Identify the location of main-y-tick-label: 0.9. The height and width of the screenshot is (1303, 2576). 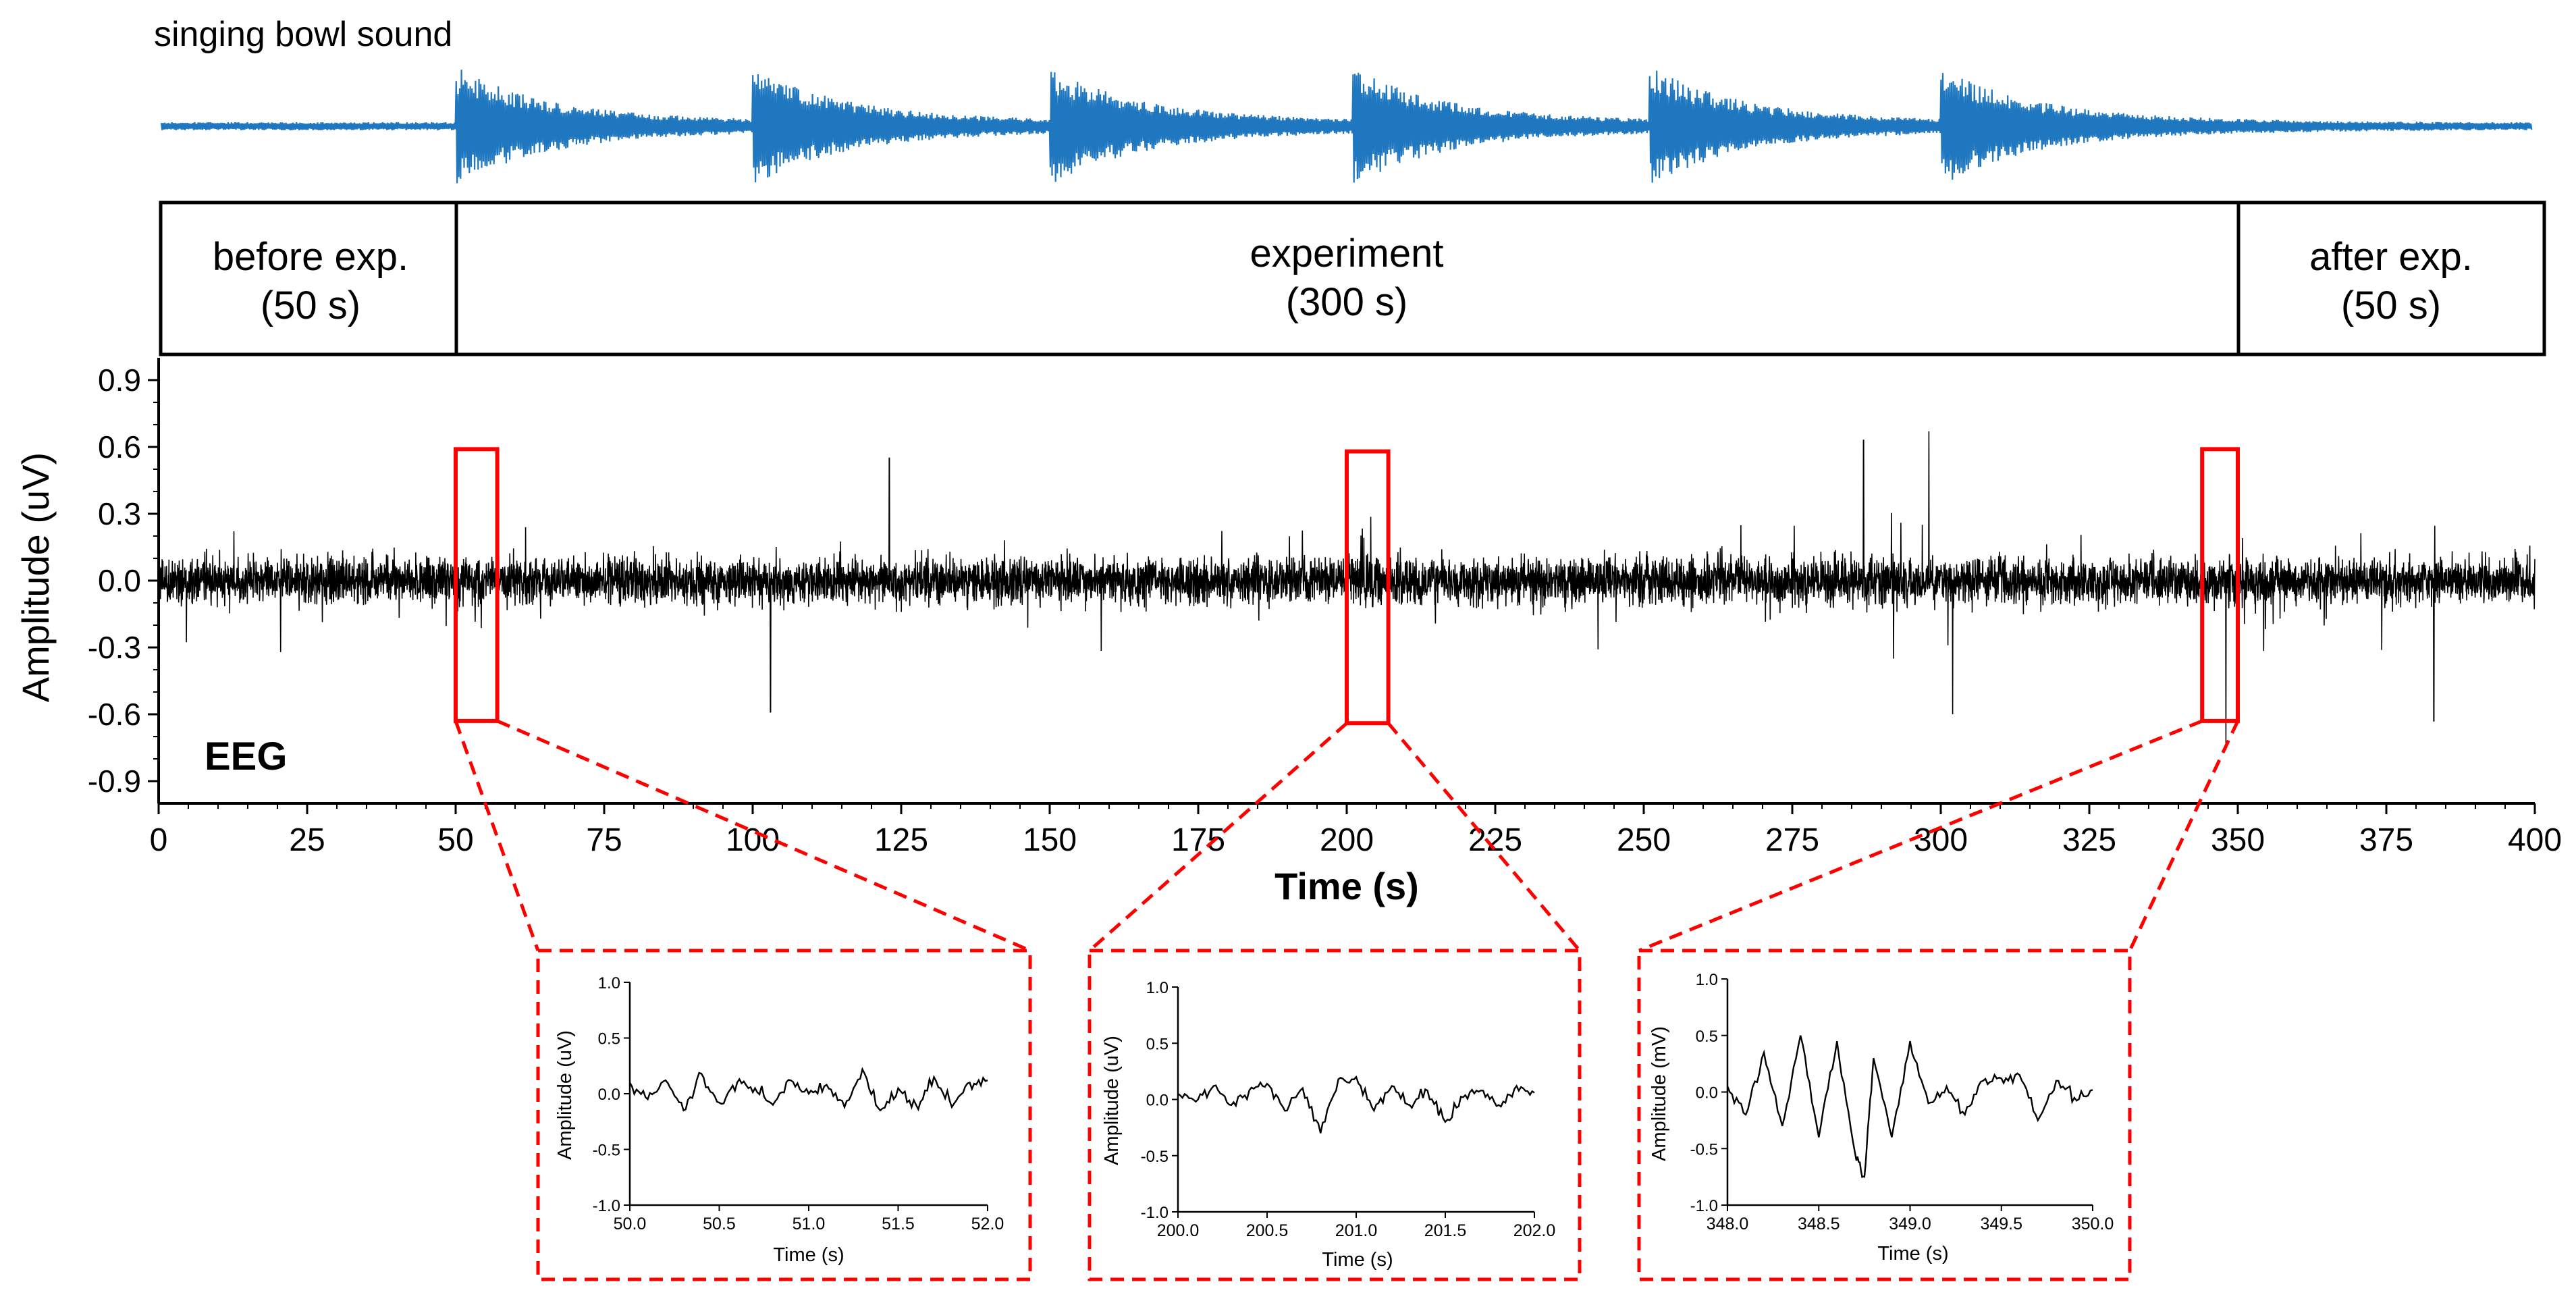
(120, 381).